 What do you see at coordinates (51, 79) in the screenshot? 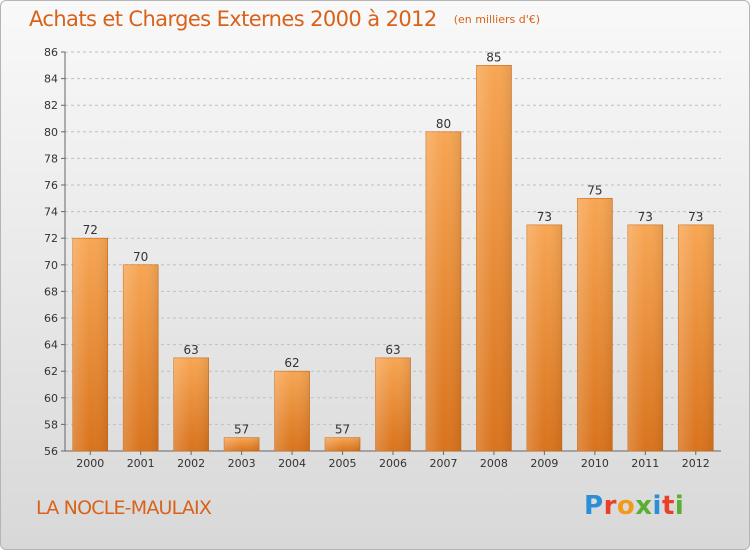
I see `y-tick-label: 84` at bounding box center [51, 79].